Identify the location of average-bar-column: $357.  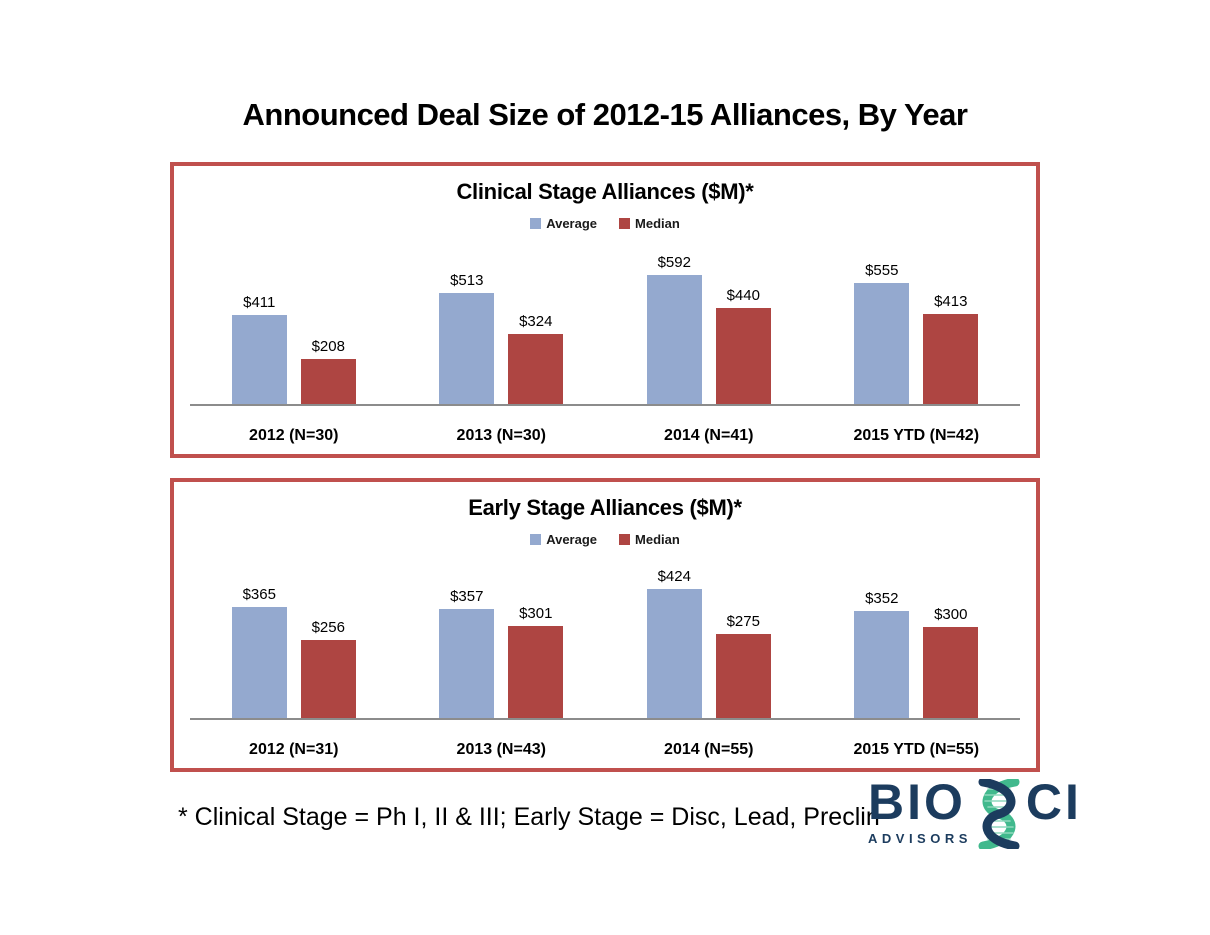
(467, 653).